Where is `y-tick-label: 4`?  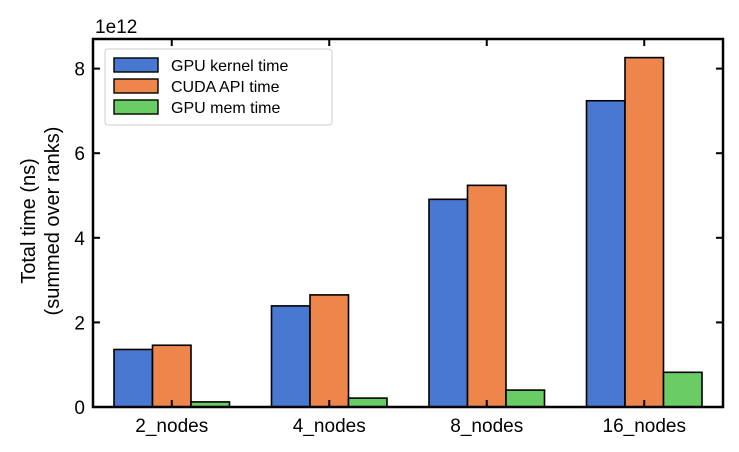 y-tick-label: 4 is located at coordinates (79, 239).